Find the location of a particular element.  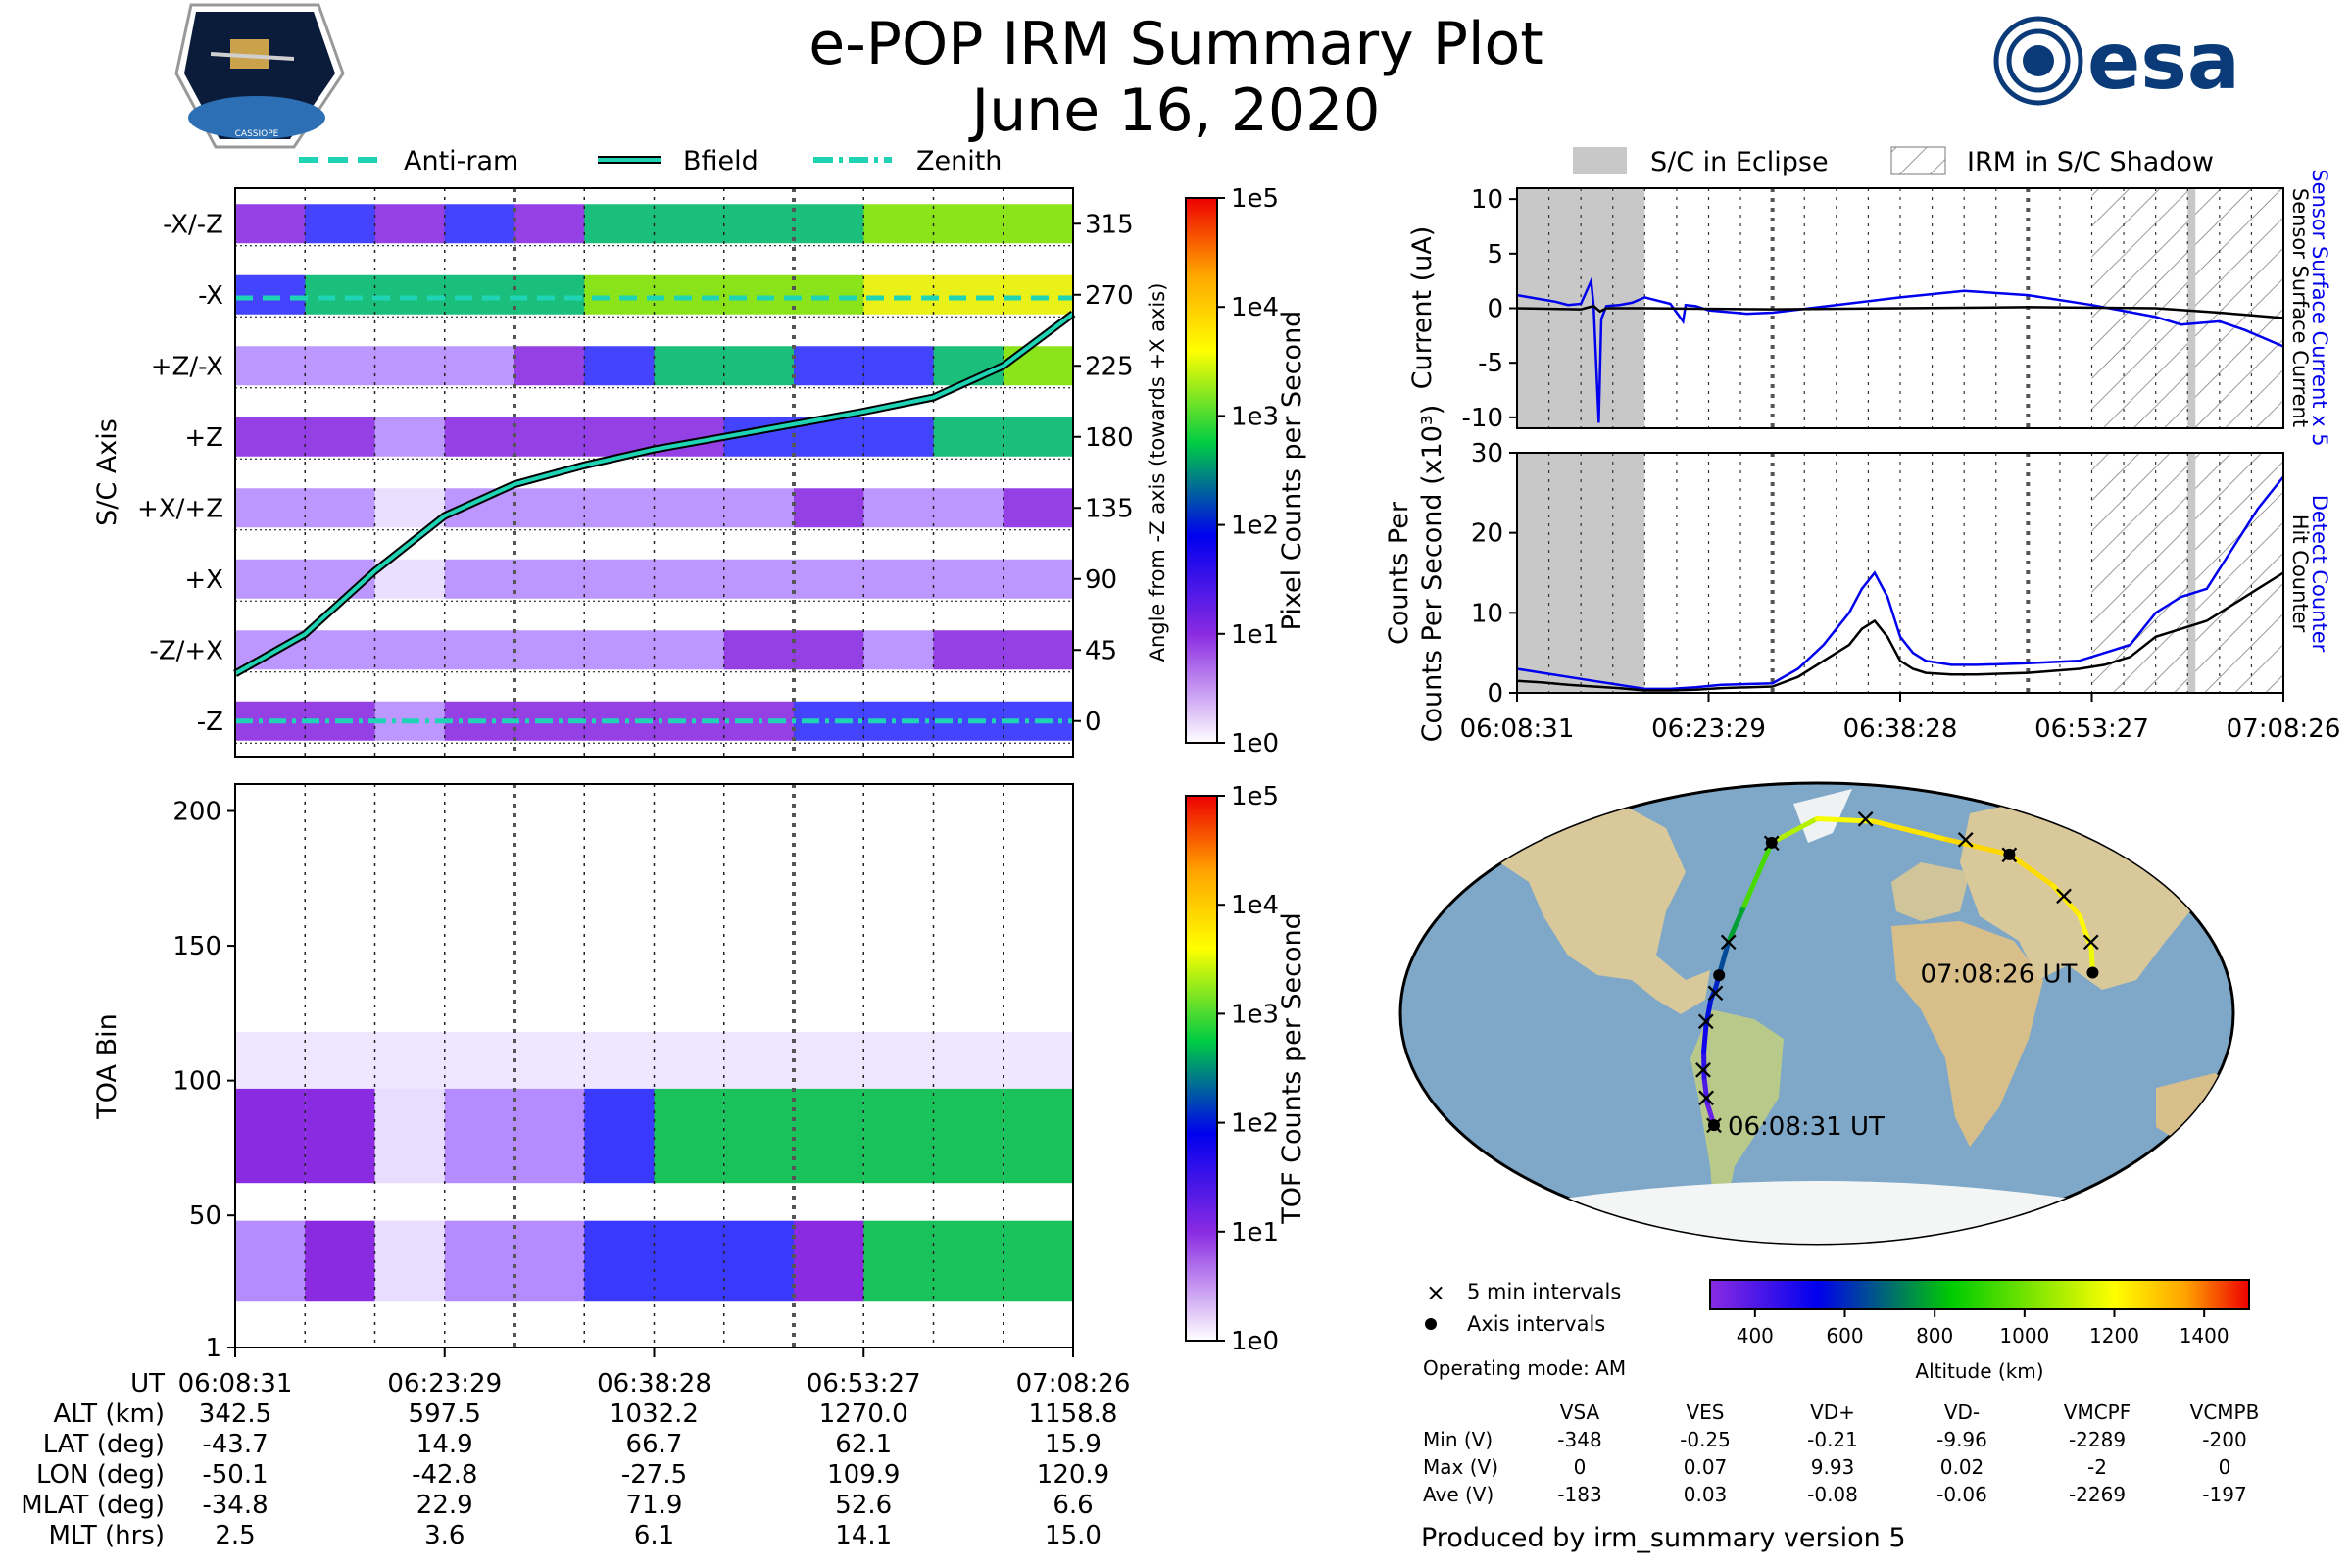

table-cell: 07:08:26 is located at coordinates (1073, 1383).